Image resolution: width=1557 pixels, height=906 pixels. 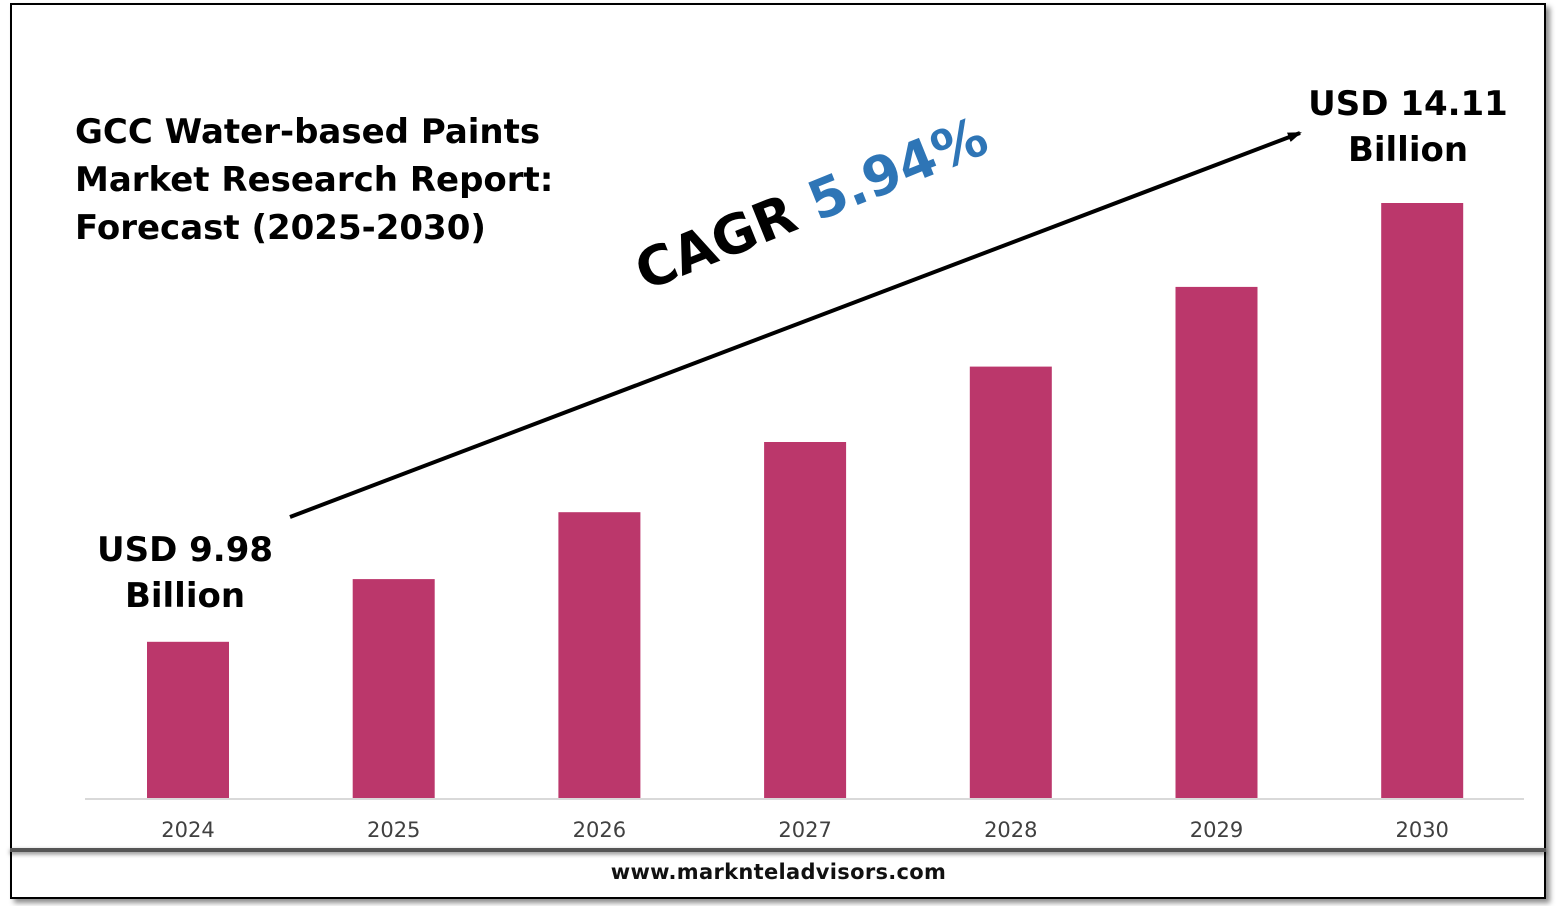 What do you see at coordinates (1010, 582) in the screenshot?
I see `bar-2028` at bounding box center [1010, 582].